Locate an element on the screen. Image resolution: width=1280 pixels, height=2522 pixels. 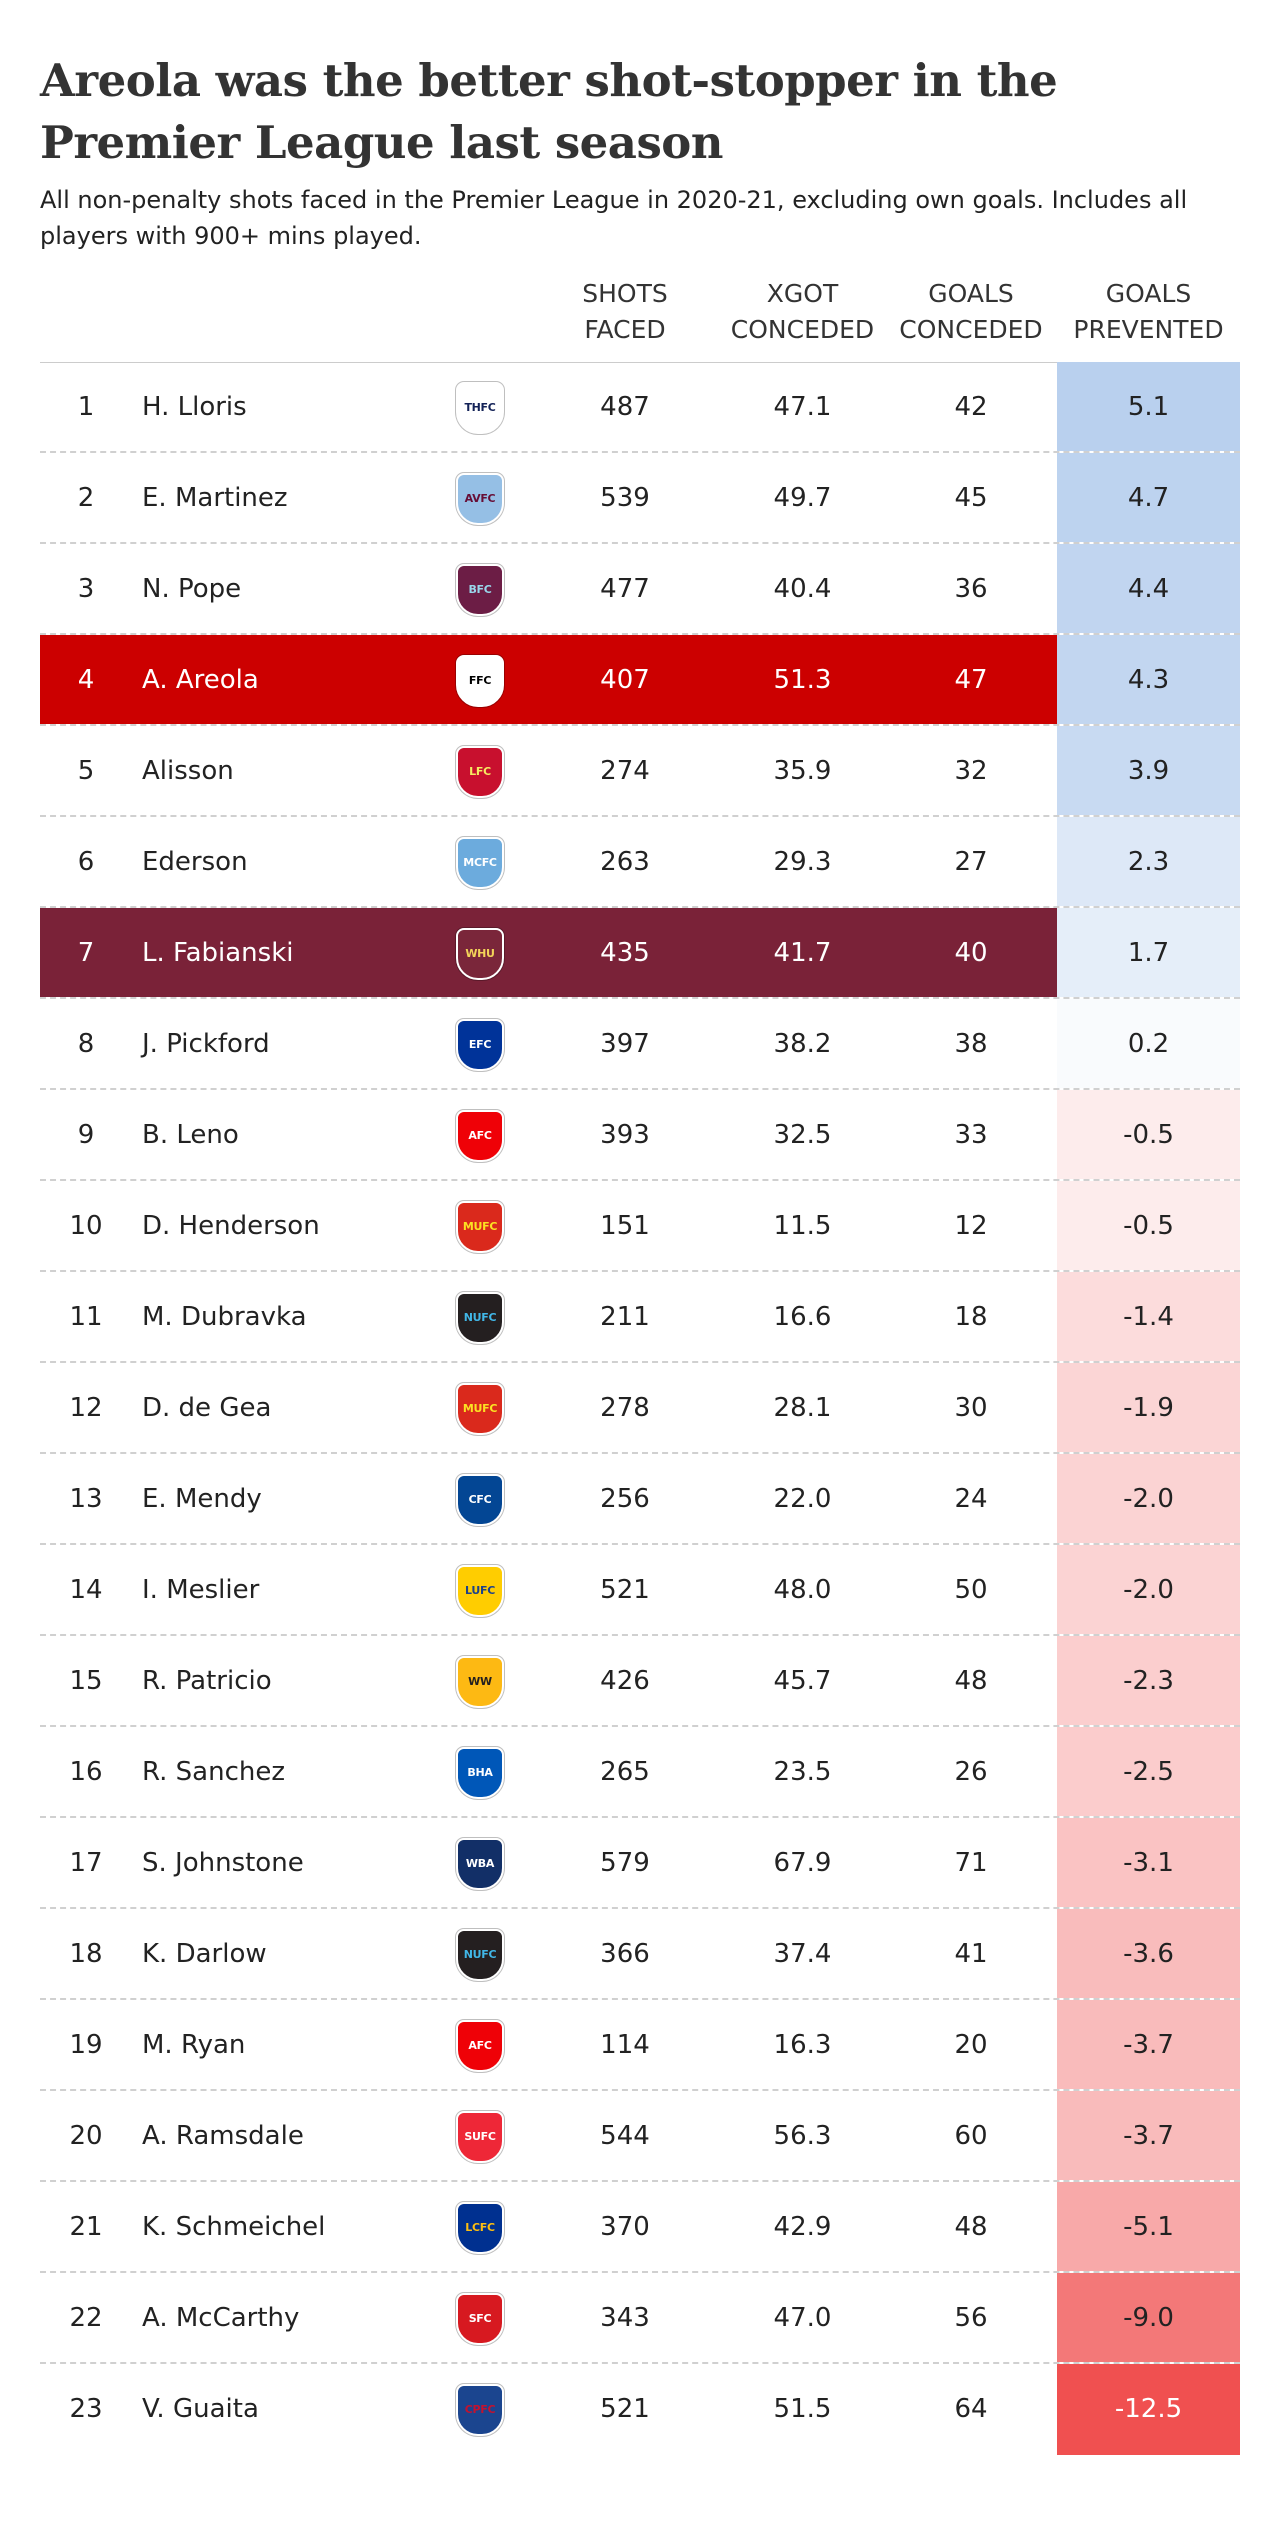
club-crest-cell: CPFC is located at coordinates (480, 2409).